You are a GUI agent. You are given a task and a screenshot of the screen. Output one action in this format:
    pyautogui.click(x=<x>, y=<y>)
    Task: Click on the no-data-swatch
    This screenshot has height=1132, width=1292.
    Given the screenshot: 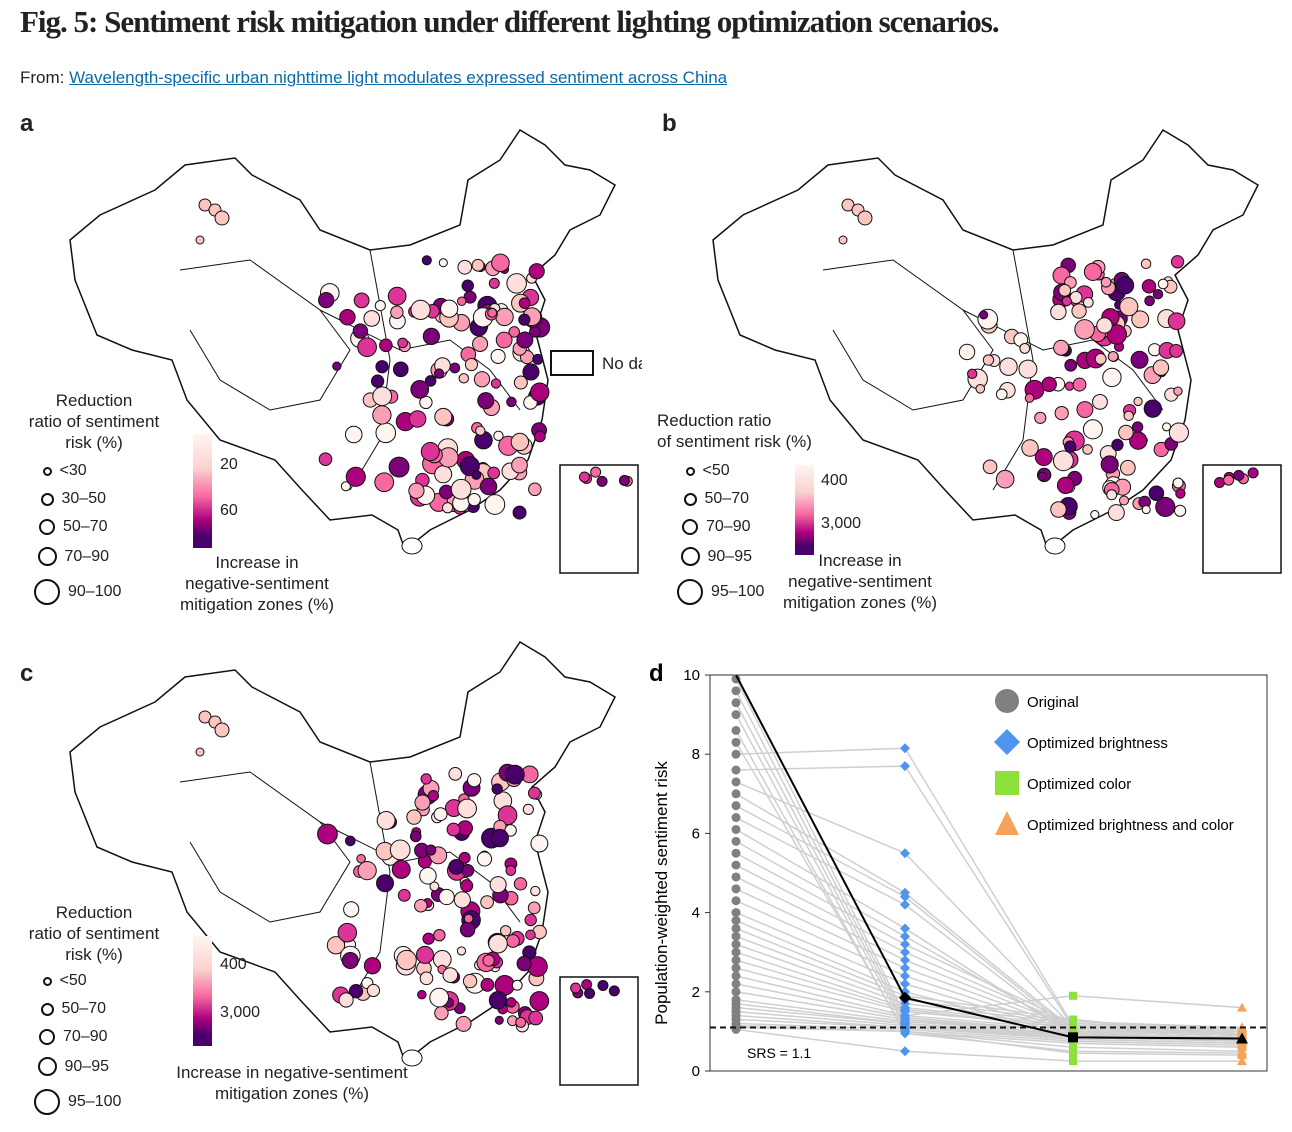 What is the action you would take?
    pyautogui.click(x=572, y=363)
    